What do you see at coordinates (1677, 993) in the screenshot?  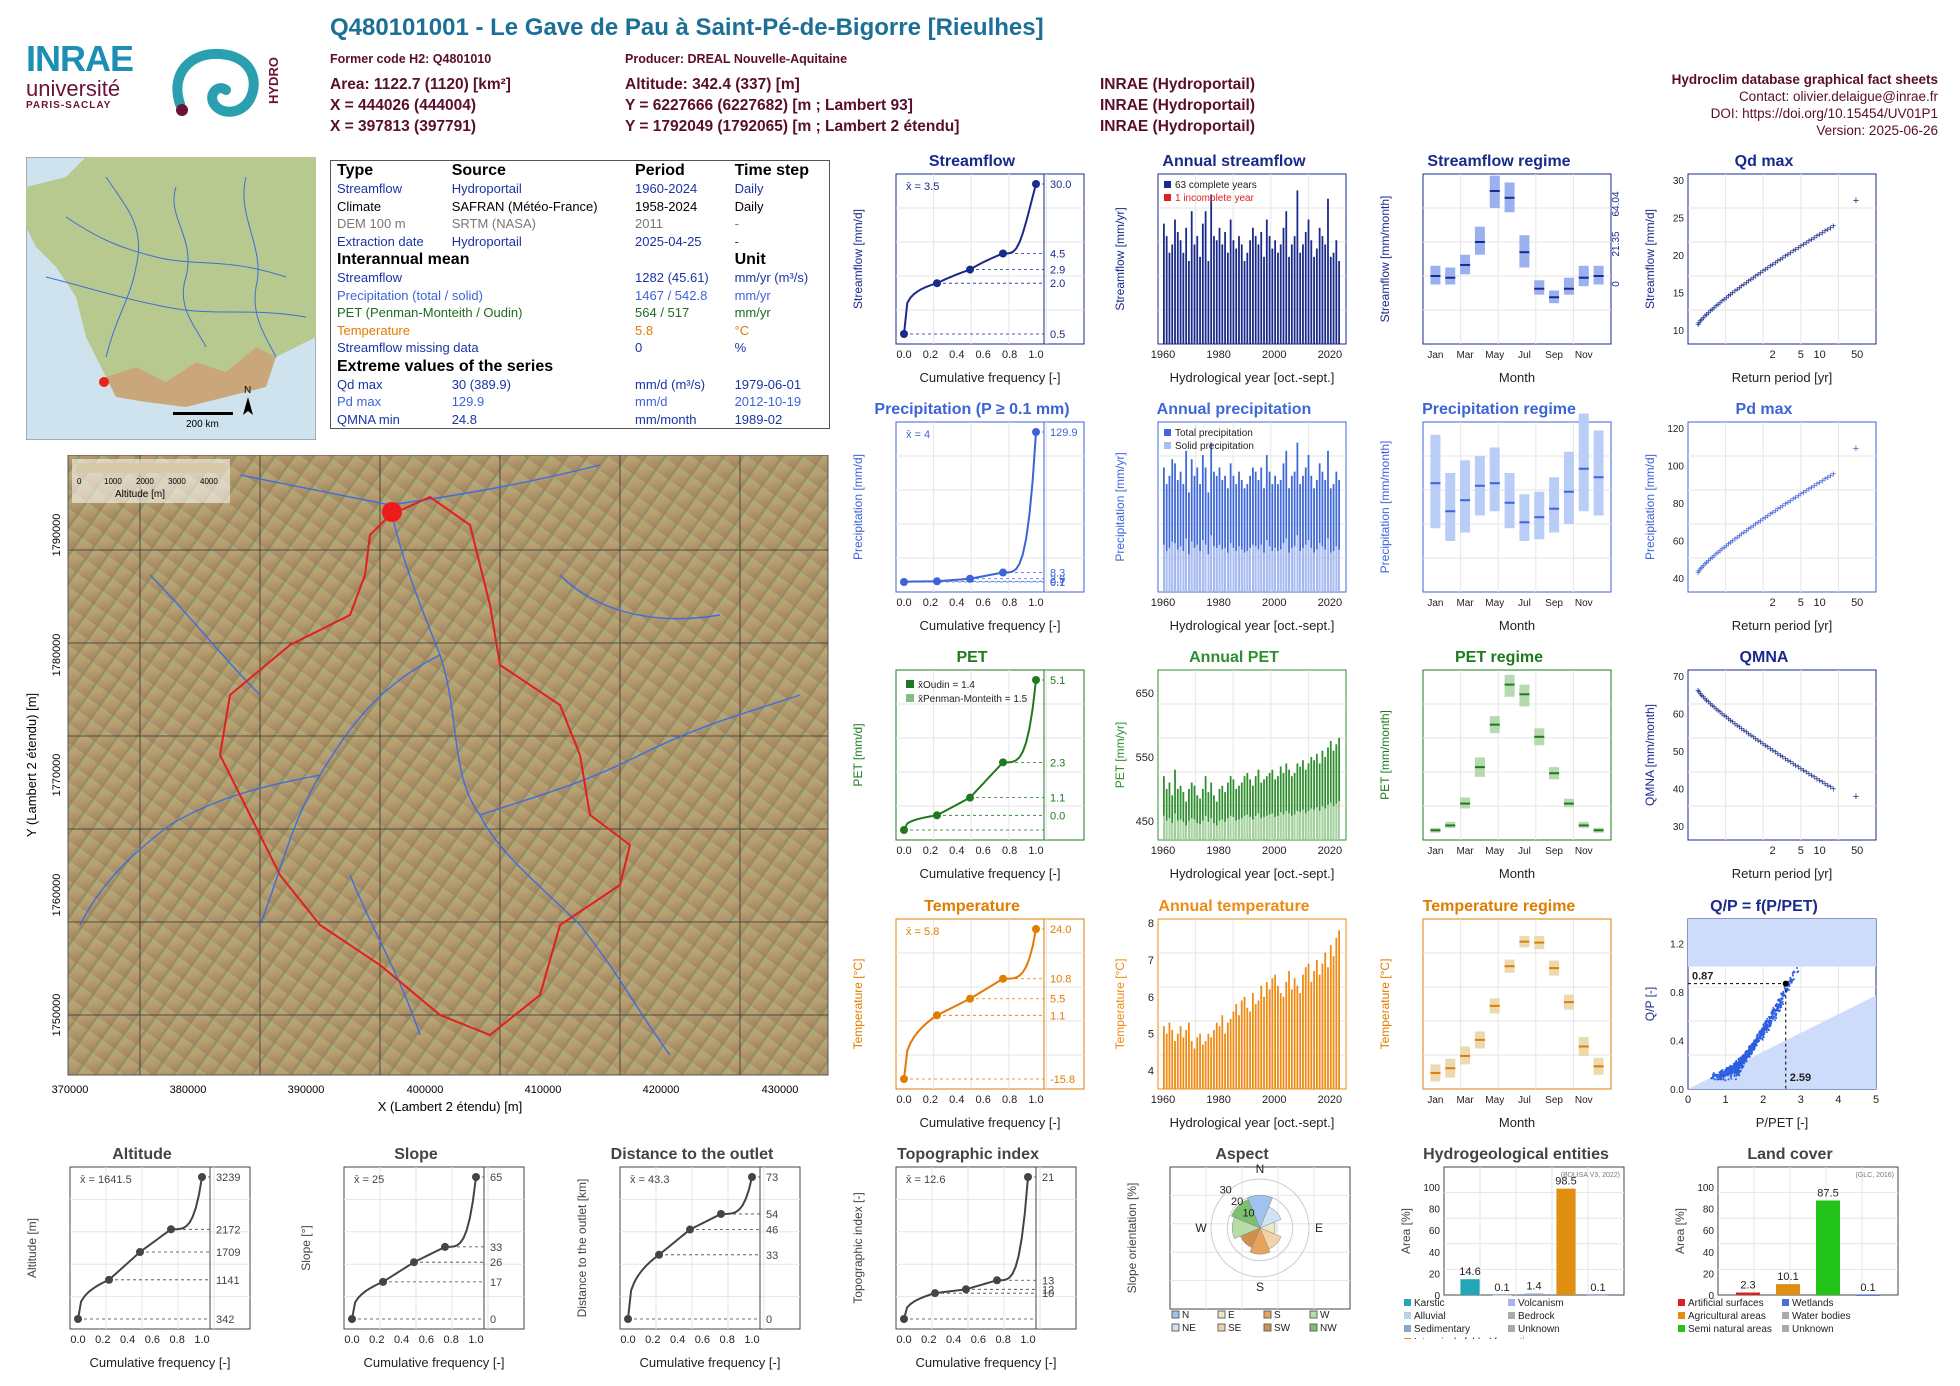 I see `y-tick: 0.8` at bounding box center [1677, 993].